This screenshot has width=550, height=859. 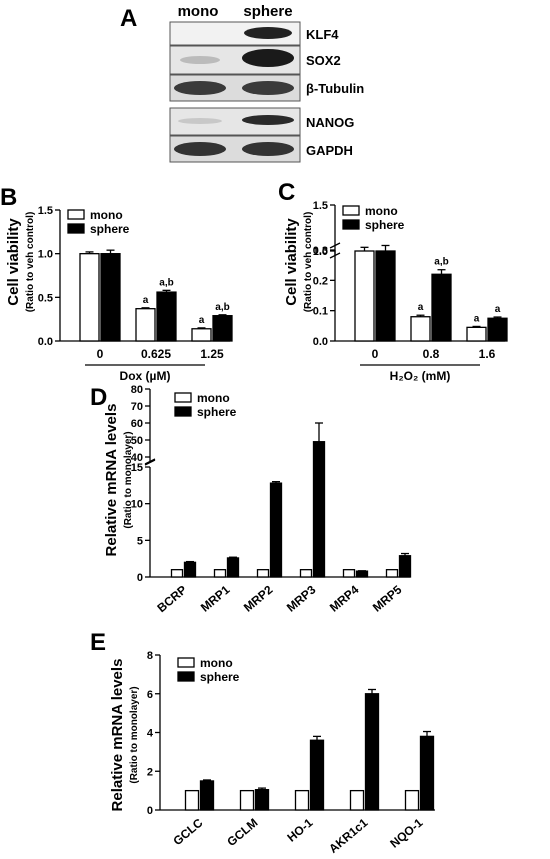 What do you see at coordinates (233, 567) in the screenshot?
I see `bar-sphere-MRP1` at bounding box center [233, 567].